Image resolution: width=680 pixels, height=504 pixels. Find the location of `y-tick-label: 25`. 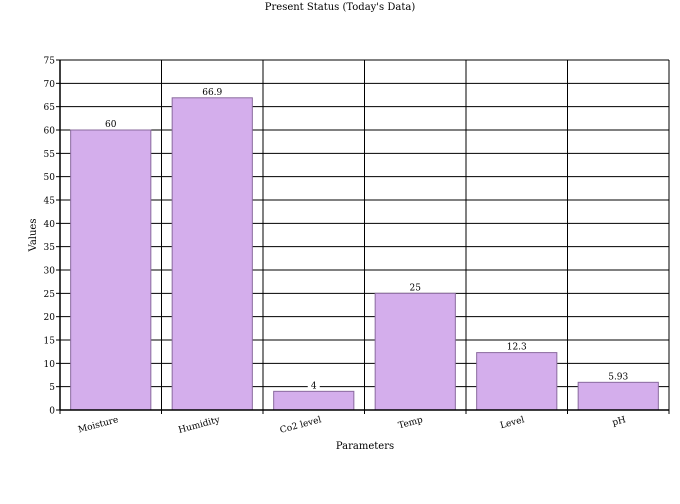

y-tick-label: 25 is located at coordinates (50, 295).